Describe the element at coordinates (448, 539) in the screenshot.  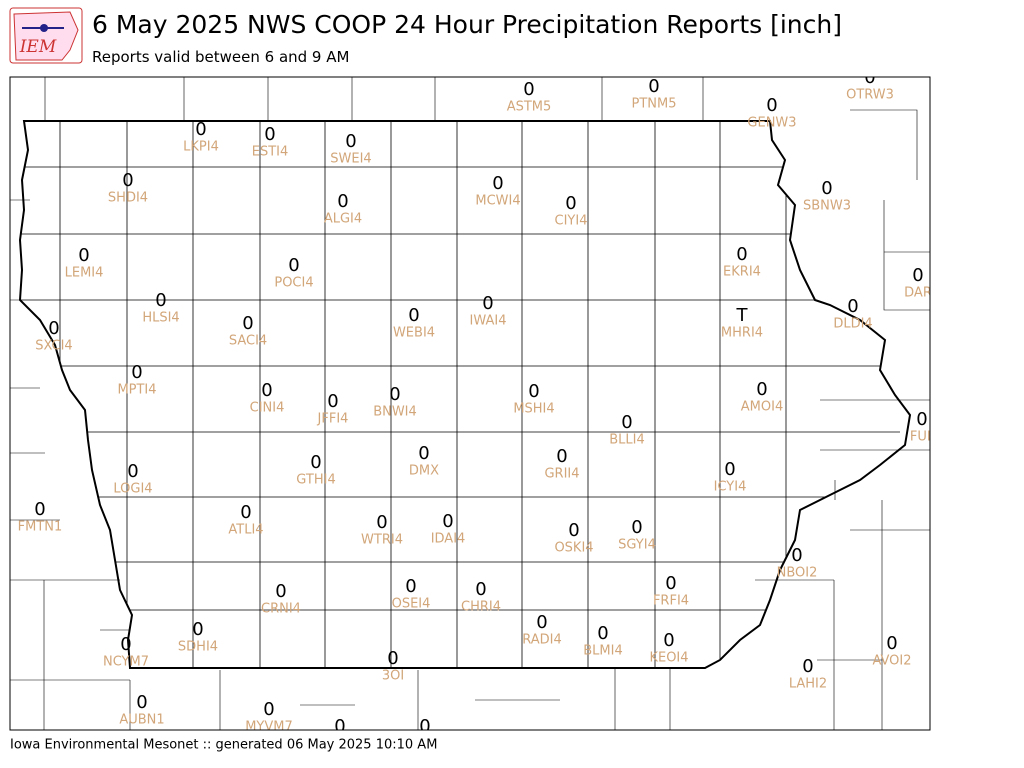
I see `station-id: IDAI4` at that location.